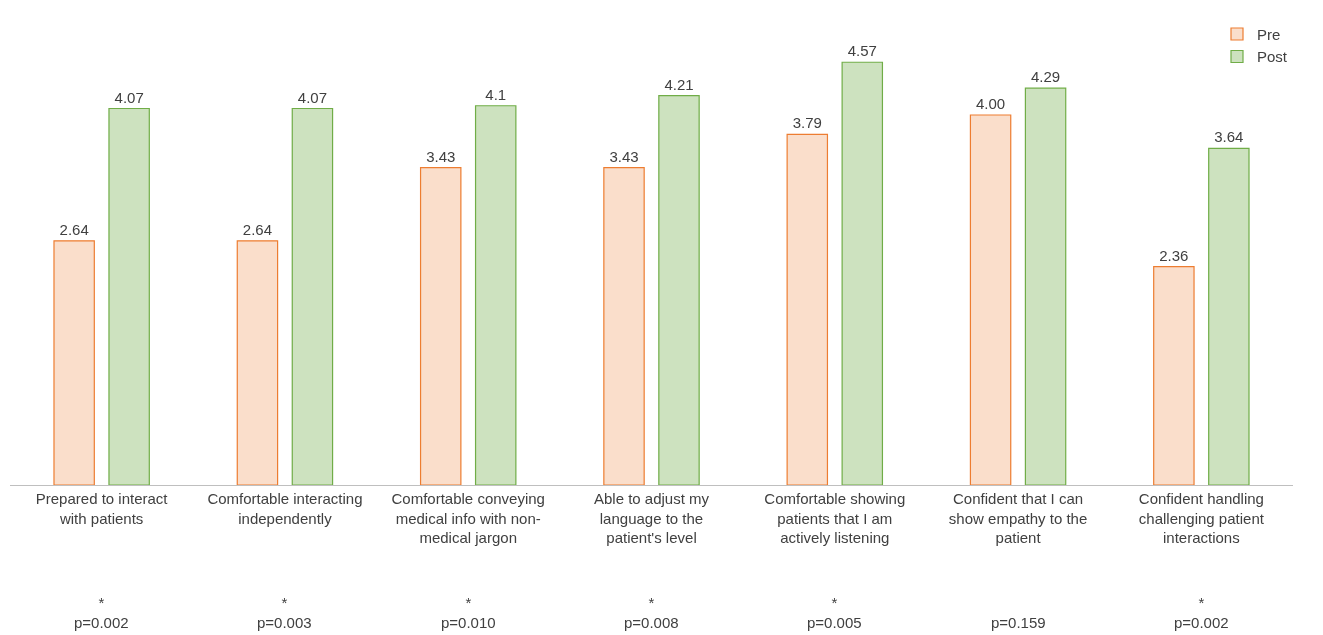 The height and width of the screenshot is (635, 1323). Describe the element at coordinates (862, 51) in the screenshot. I see `data-label: 4.57` at that location.